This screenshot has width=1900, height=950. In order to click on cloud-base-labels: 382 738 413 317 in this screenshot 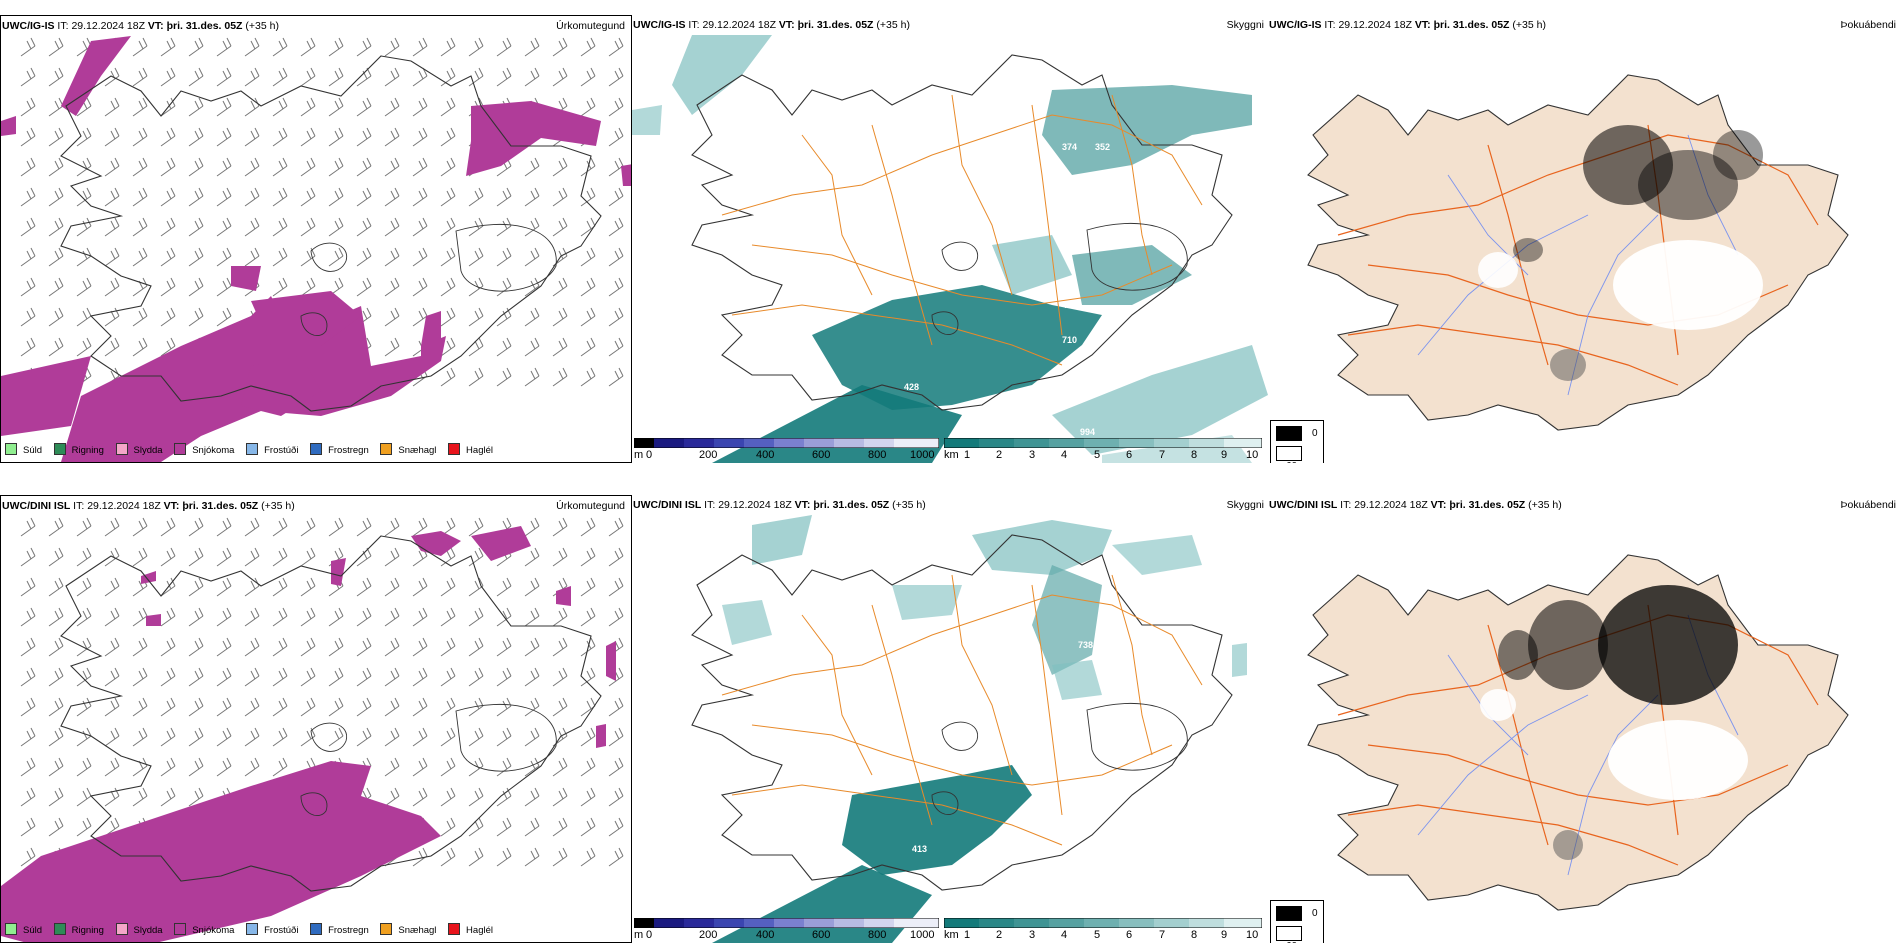, I will do `click(1002, 730)`.